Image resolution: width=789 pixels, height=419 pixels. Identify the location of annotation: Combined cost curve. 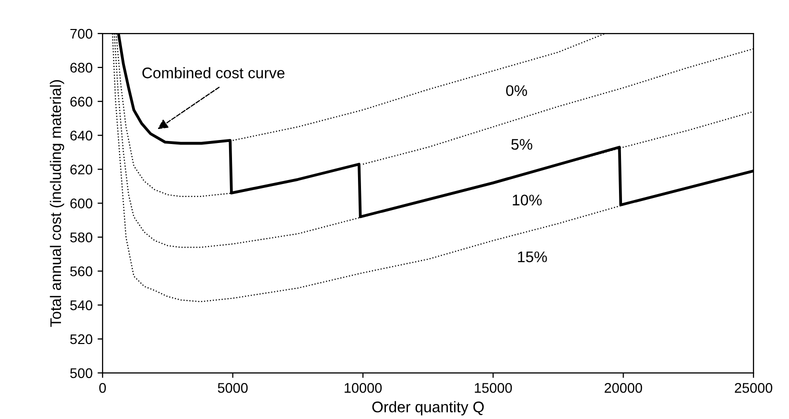
(213, 72).